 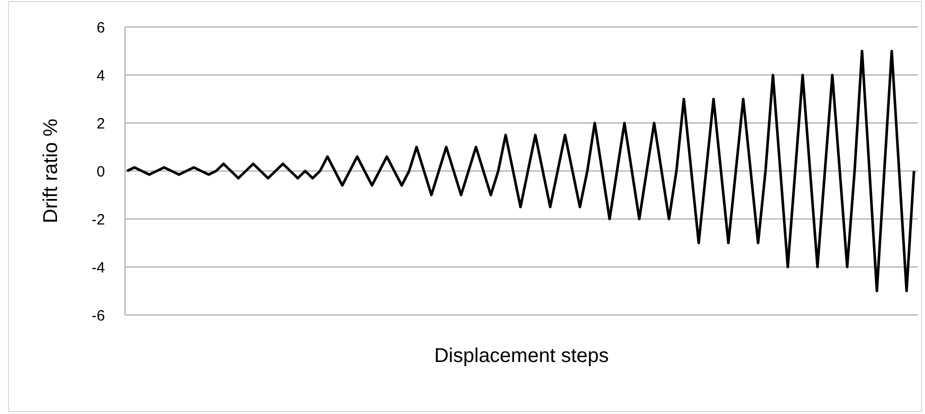 What do you see at coordinates (521, 356) in the screenshot?
I see `x-axis-title: Displacement steps` at bounding box center [521, 356].